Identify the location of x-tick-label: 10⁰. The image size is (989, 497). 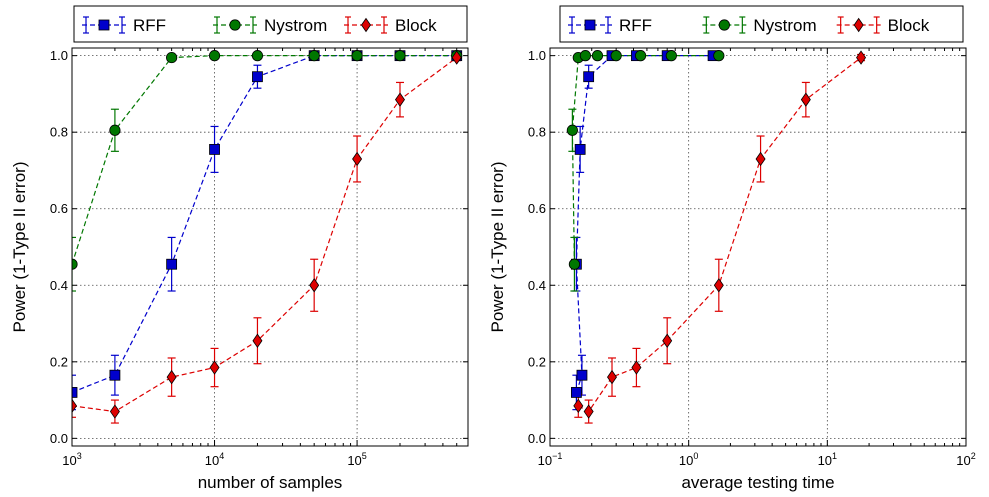
(688, 459).